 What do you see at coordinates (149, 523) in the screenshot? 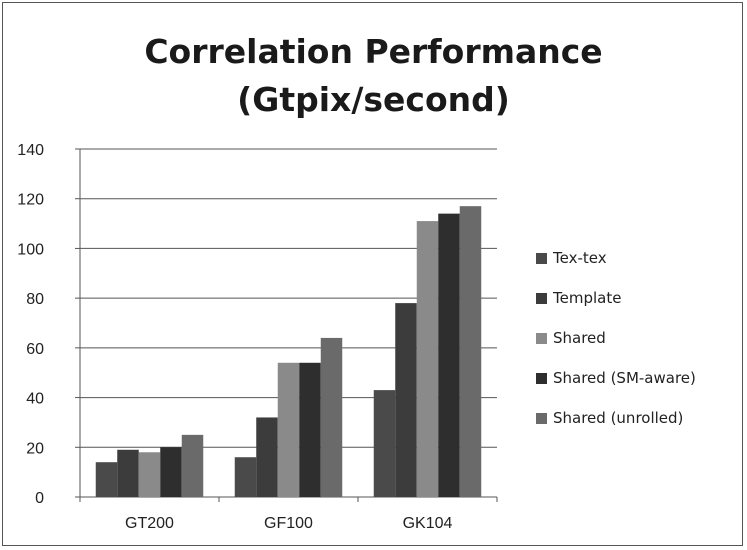
I see `x-tick-label: GT200` at bounding box center [149, 523].